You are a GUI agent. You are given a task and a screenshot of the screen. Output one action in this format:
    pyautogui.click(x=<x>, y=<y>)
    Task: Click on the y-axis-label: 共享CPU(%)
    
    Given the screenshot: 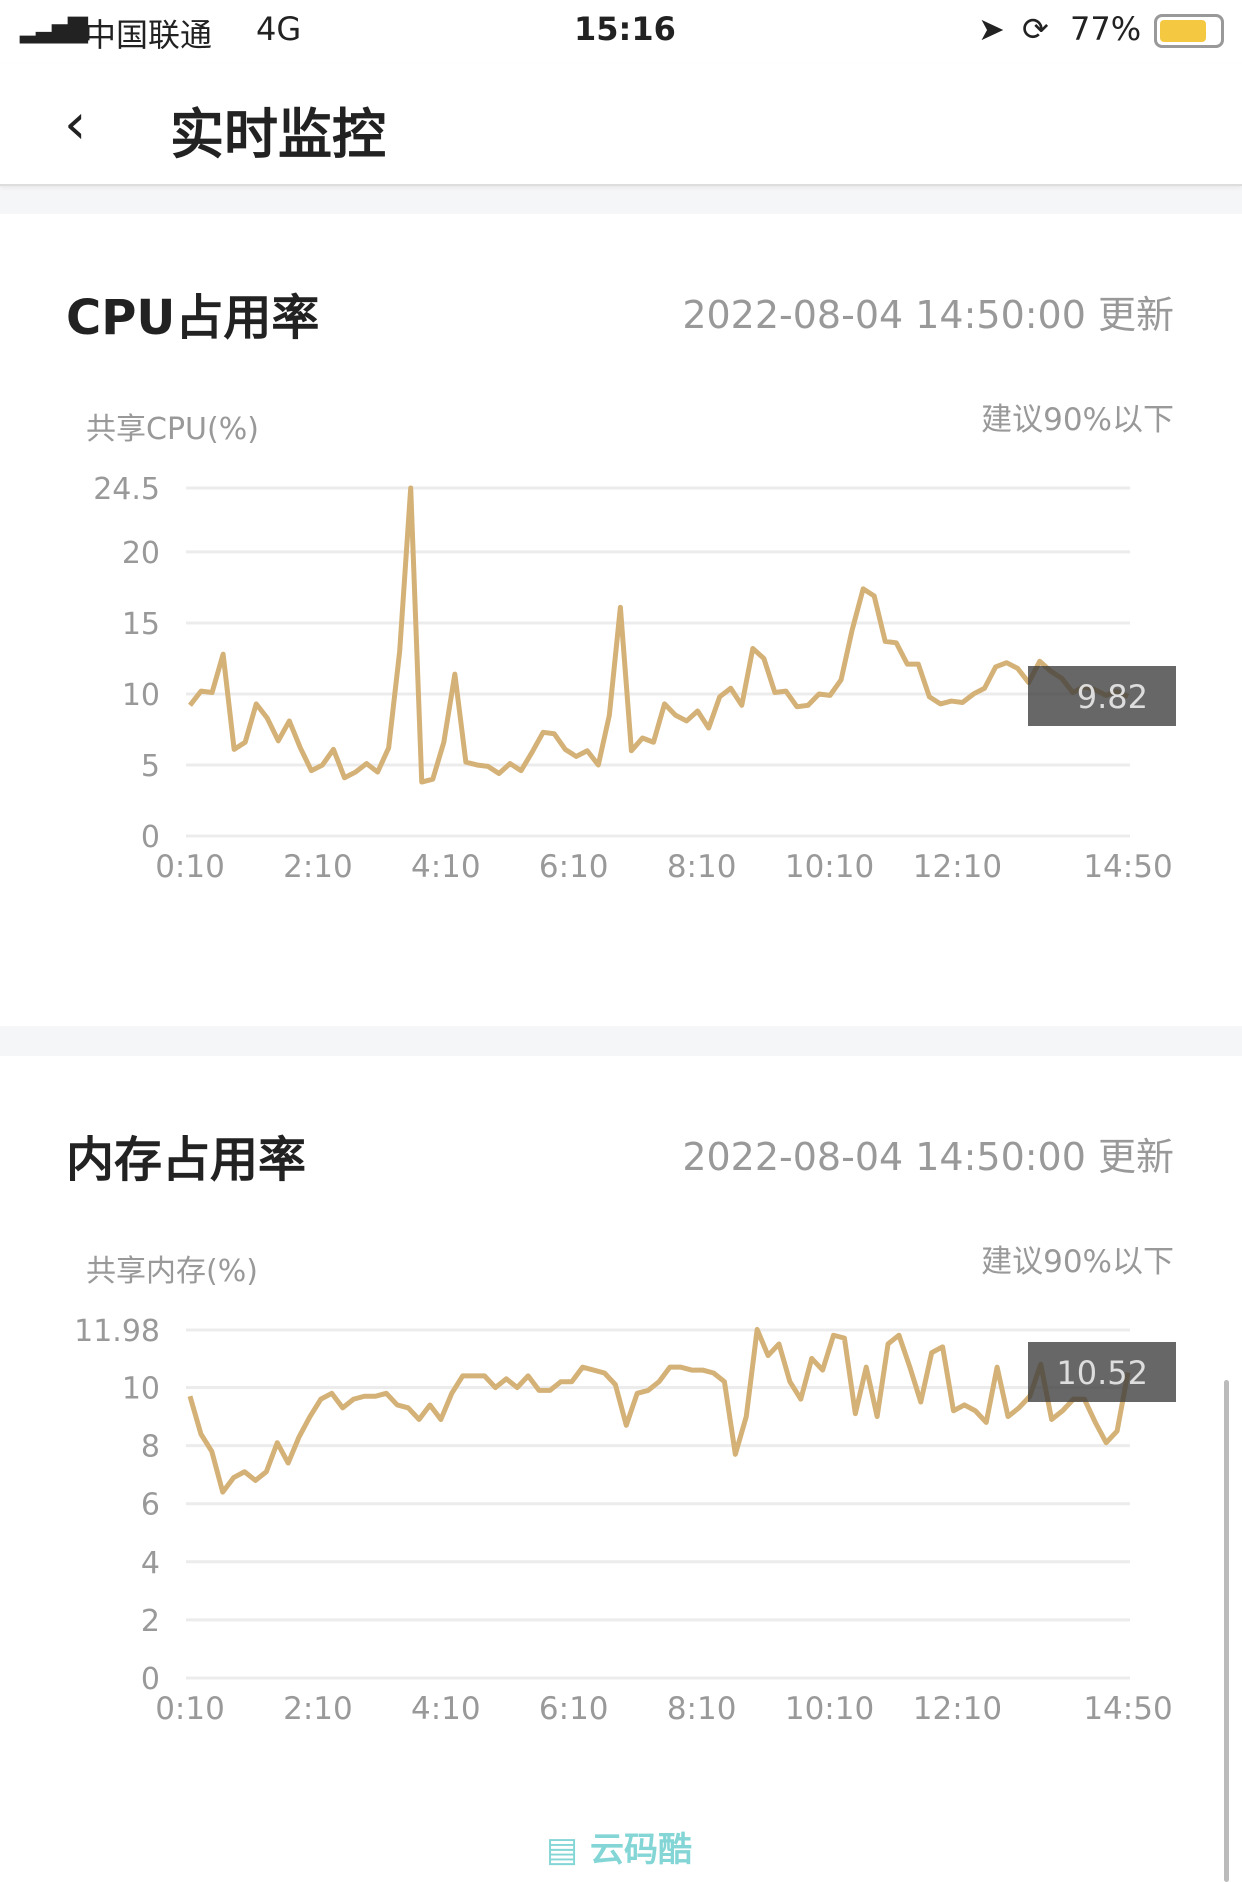 What is the action you would take?
    pyautogui.click(x=172, y=429)
    